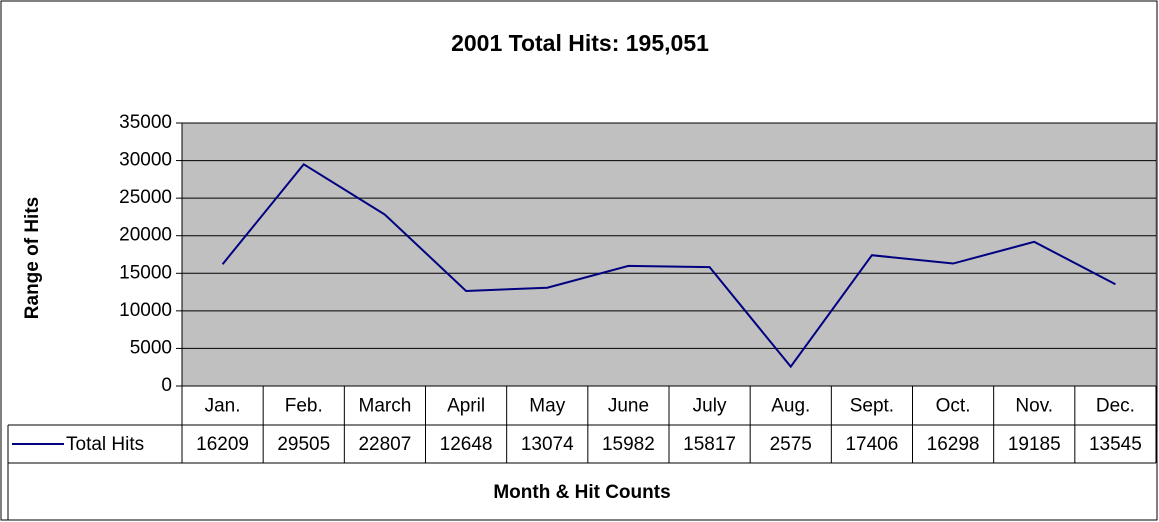 This screenshot has width=1159, height=522. What do you see at coordinates (145, 310) in the screenshot?
I see `y-tick-label: 10000` at bounding box center [145, 310].